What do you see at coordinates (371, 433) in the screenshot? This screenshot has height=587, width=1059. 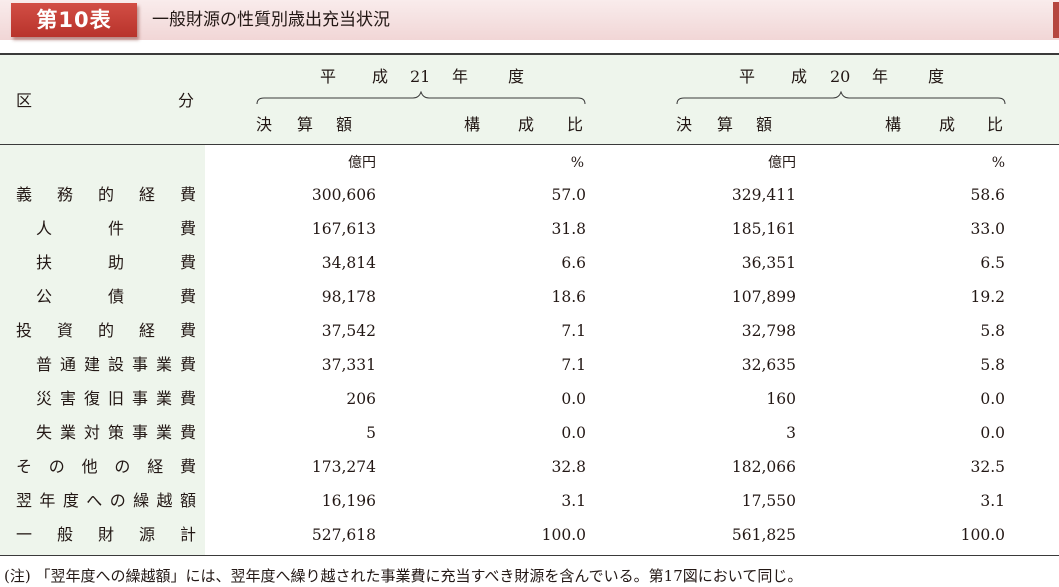 I see `h21-amount-cell: 5` at bounding box center [371, 433].